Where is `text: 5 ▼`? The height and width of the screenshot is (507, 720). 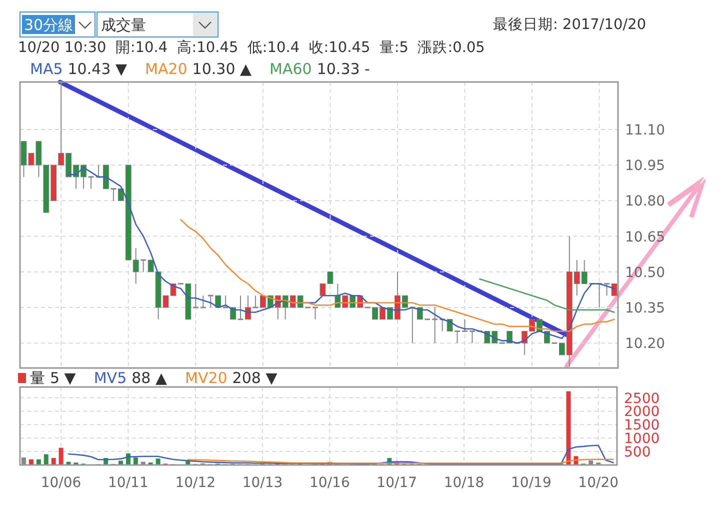 text: 5 ▼ is located at coordinates (63, 378).